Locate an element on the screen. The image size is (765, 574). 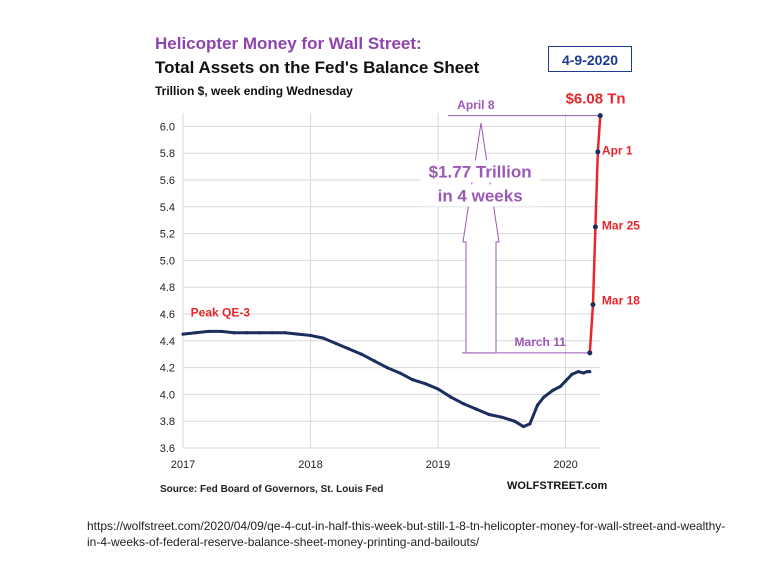
increase-arrow is located at coordinates (481, 238).